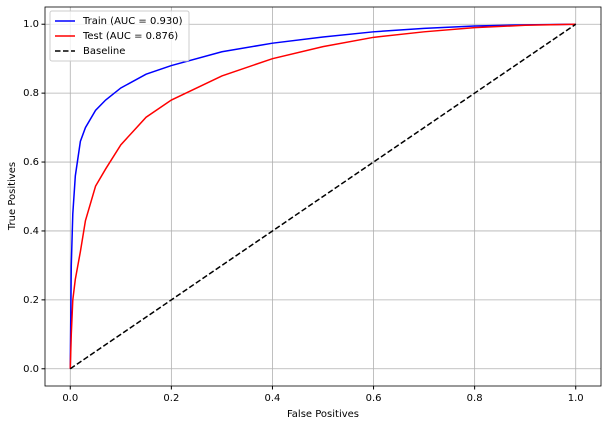 Image resolution: width=609 pixels, height=425 pixels. I want to click on legend-box, so click(119, 36).